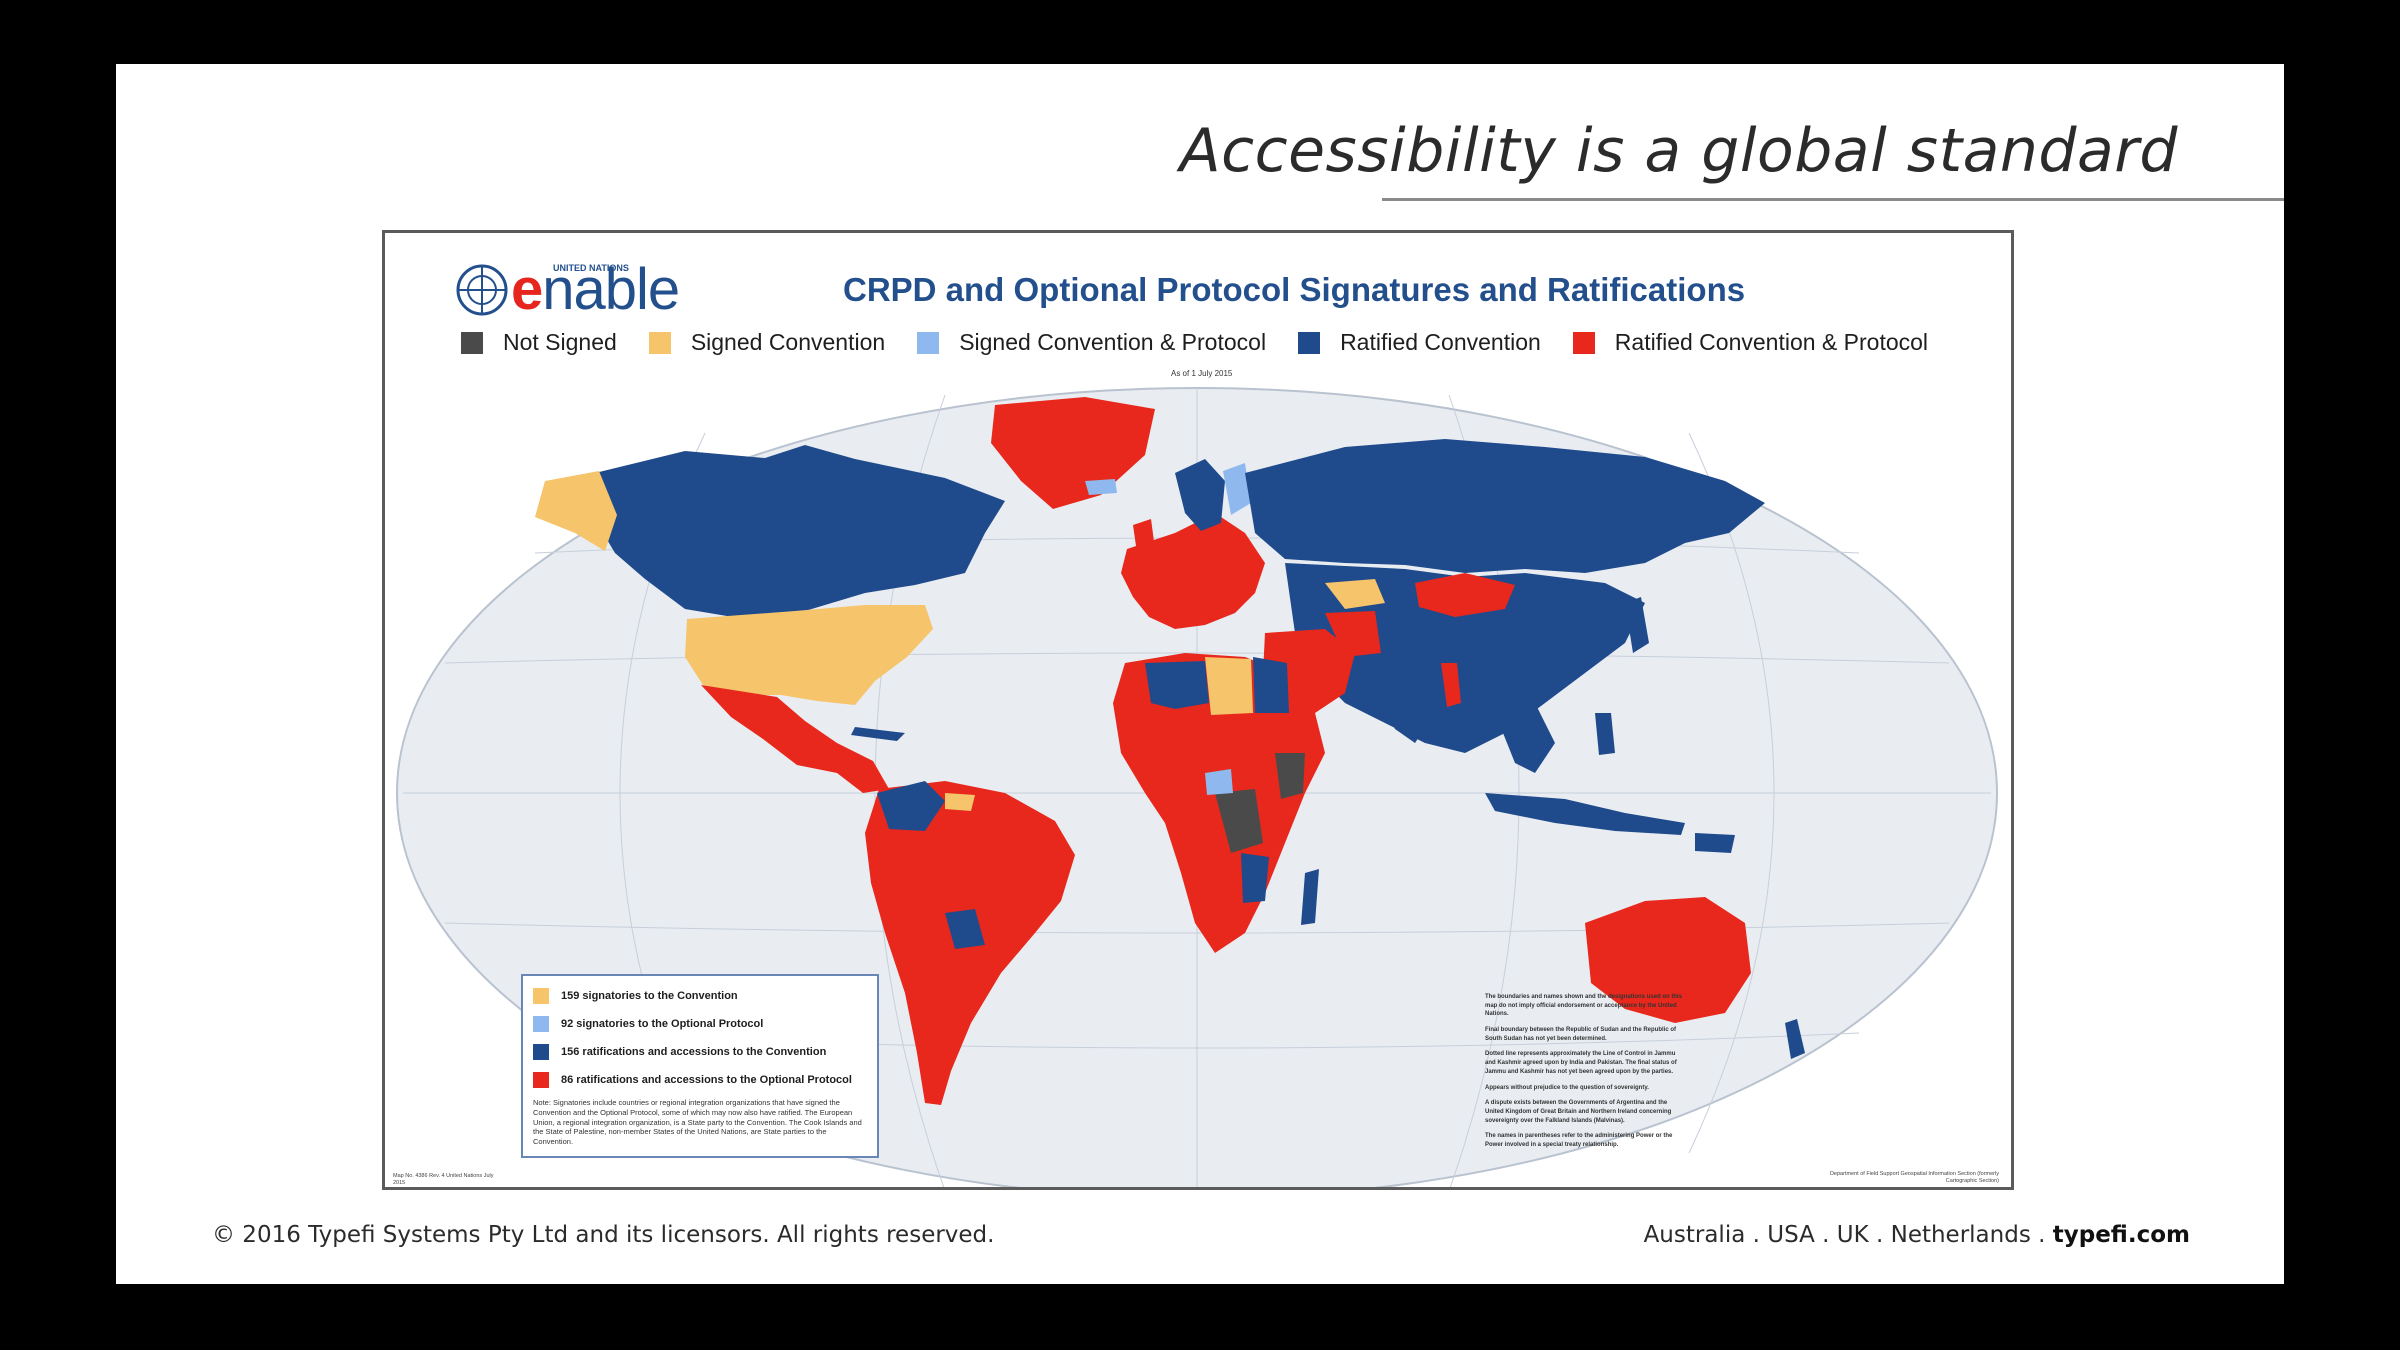 The image size is (2400, 1350). What do you see at coordinates (576, 511) in the screenshot?
I see `alaska` at bounding box center [576, 511].